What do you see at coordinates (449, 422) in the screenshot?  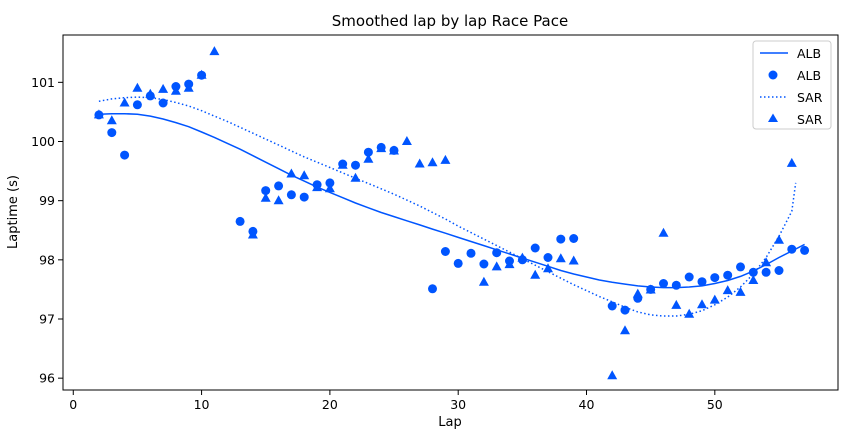 I see `x-axis-label: Lap` at bounding box center [449, 422].